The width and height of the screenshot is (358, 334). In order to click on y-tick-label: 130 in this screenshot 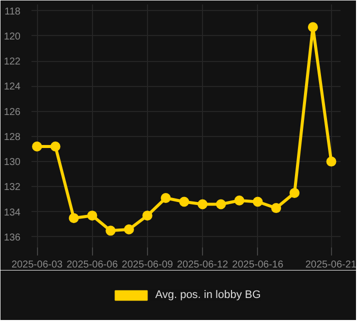, I will do `click(12, 162)`.